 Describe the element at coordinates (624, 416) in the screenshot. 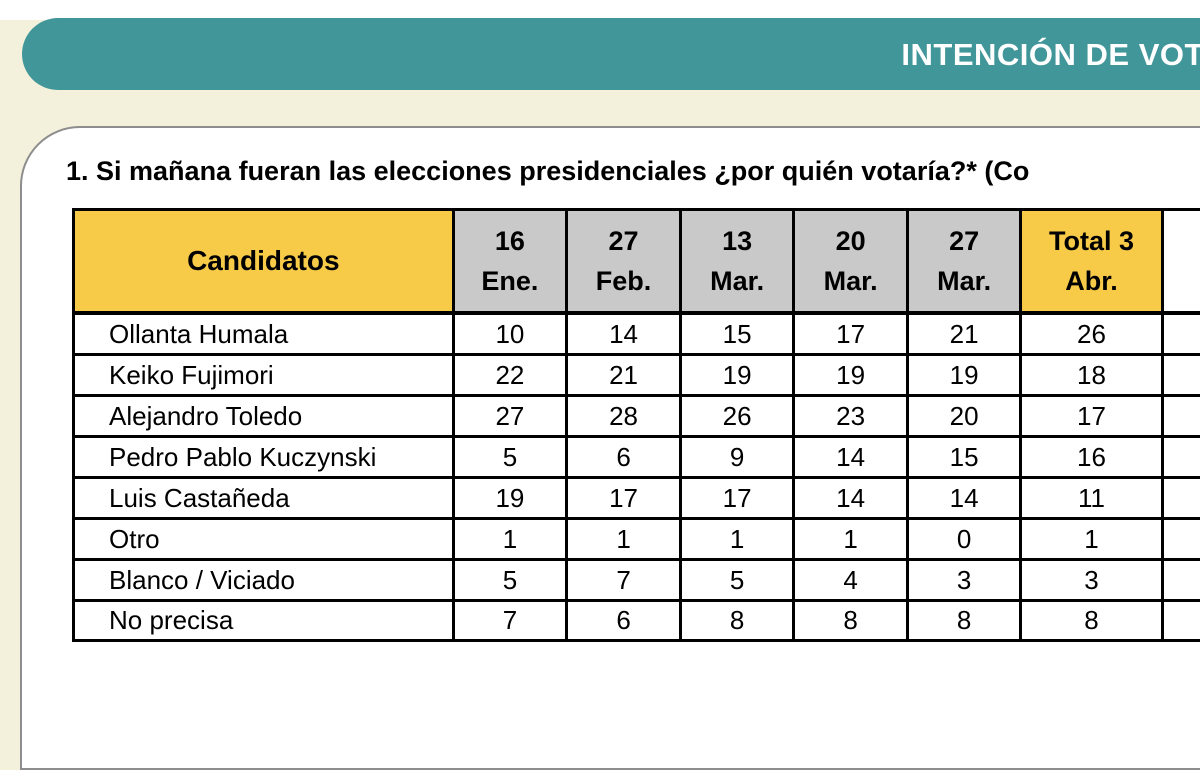

I see `value-cell: 28` at that location.